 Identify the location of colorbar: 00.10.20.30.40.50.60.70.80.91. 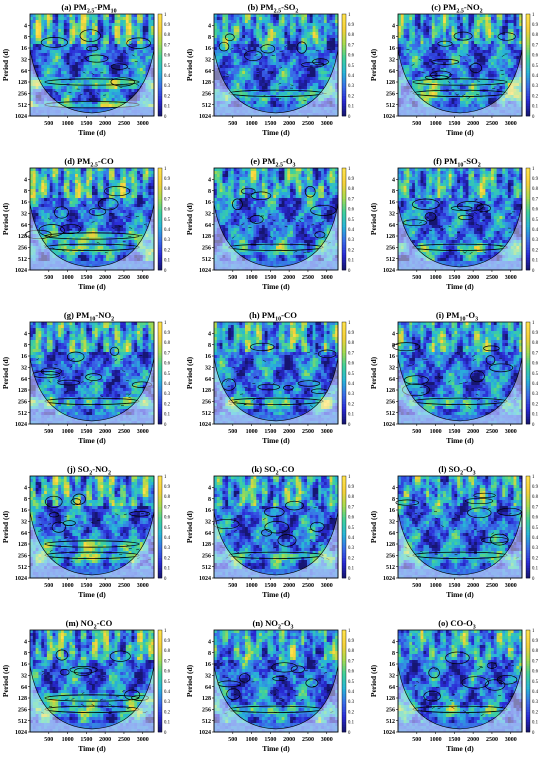
(348, 66).